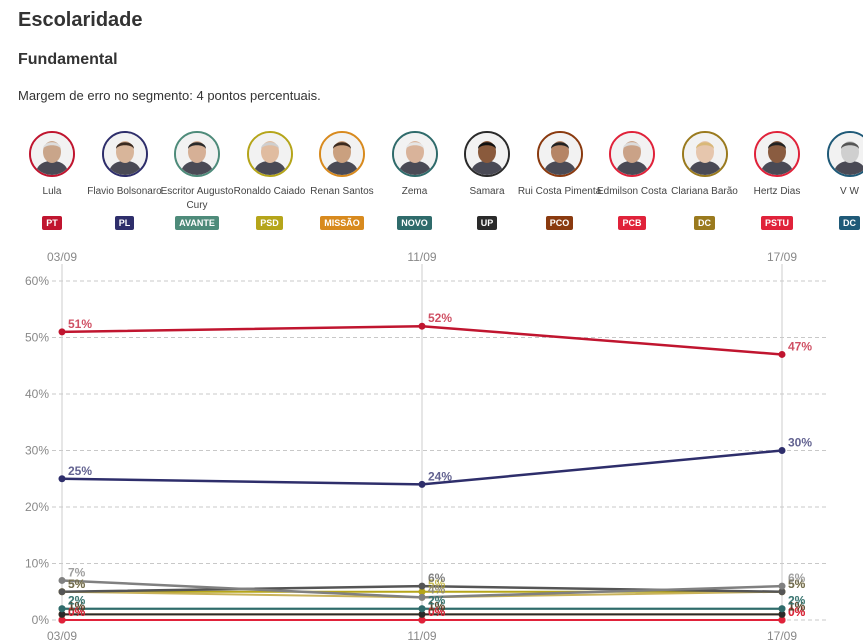 The image size is (863, 643). I want to click on candidate-name: Edmilson Costa, so click(632, 191).